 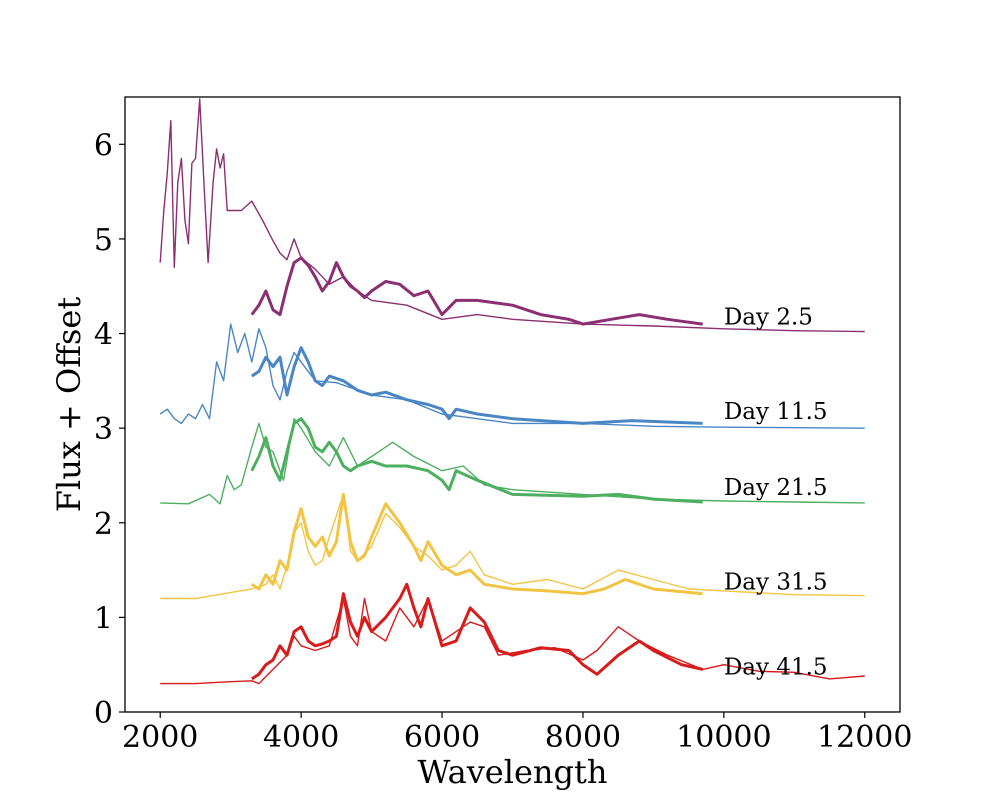 I want to click on x-tick-label: 4000, so click(x=301, y=737).